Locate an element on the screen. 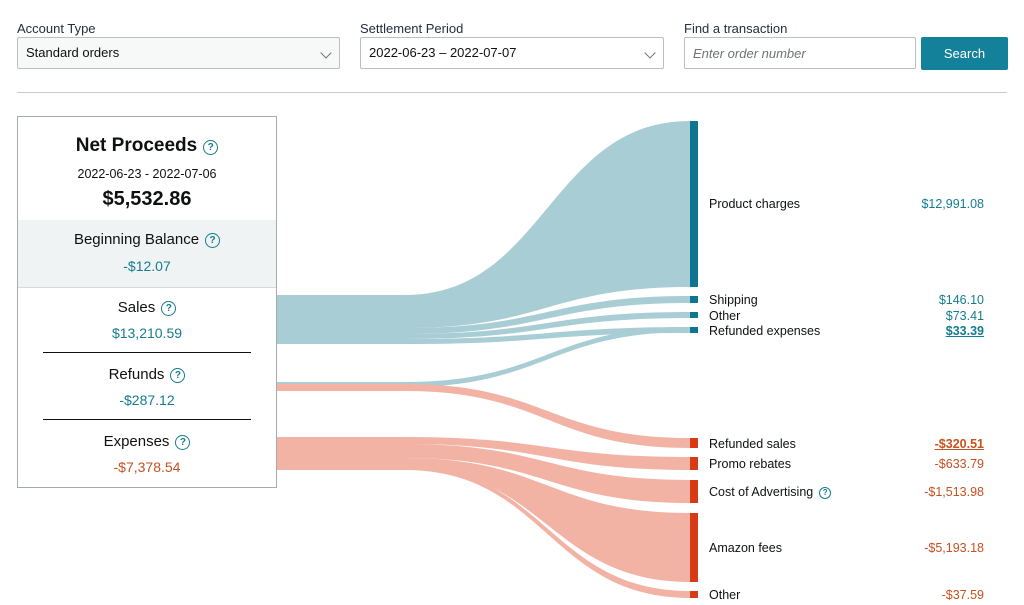 This screenshot has height=605, width=1024. bar-amazon-fees is located at coordinates (694, 547).